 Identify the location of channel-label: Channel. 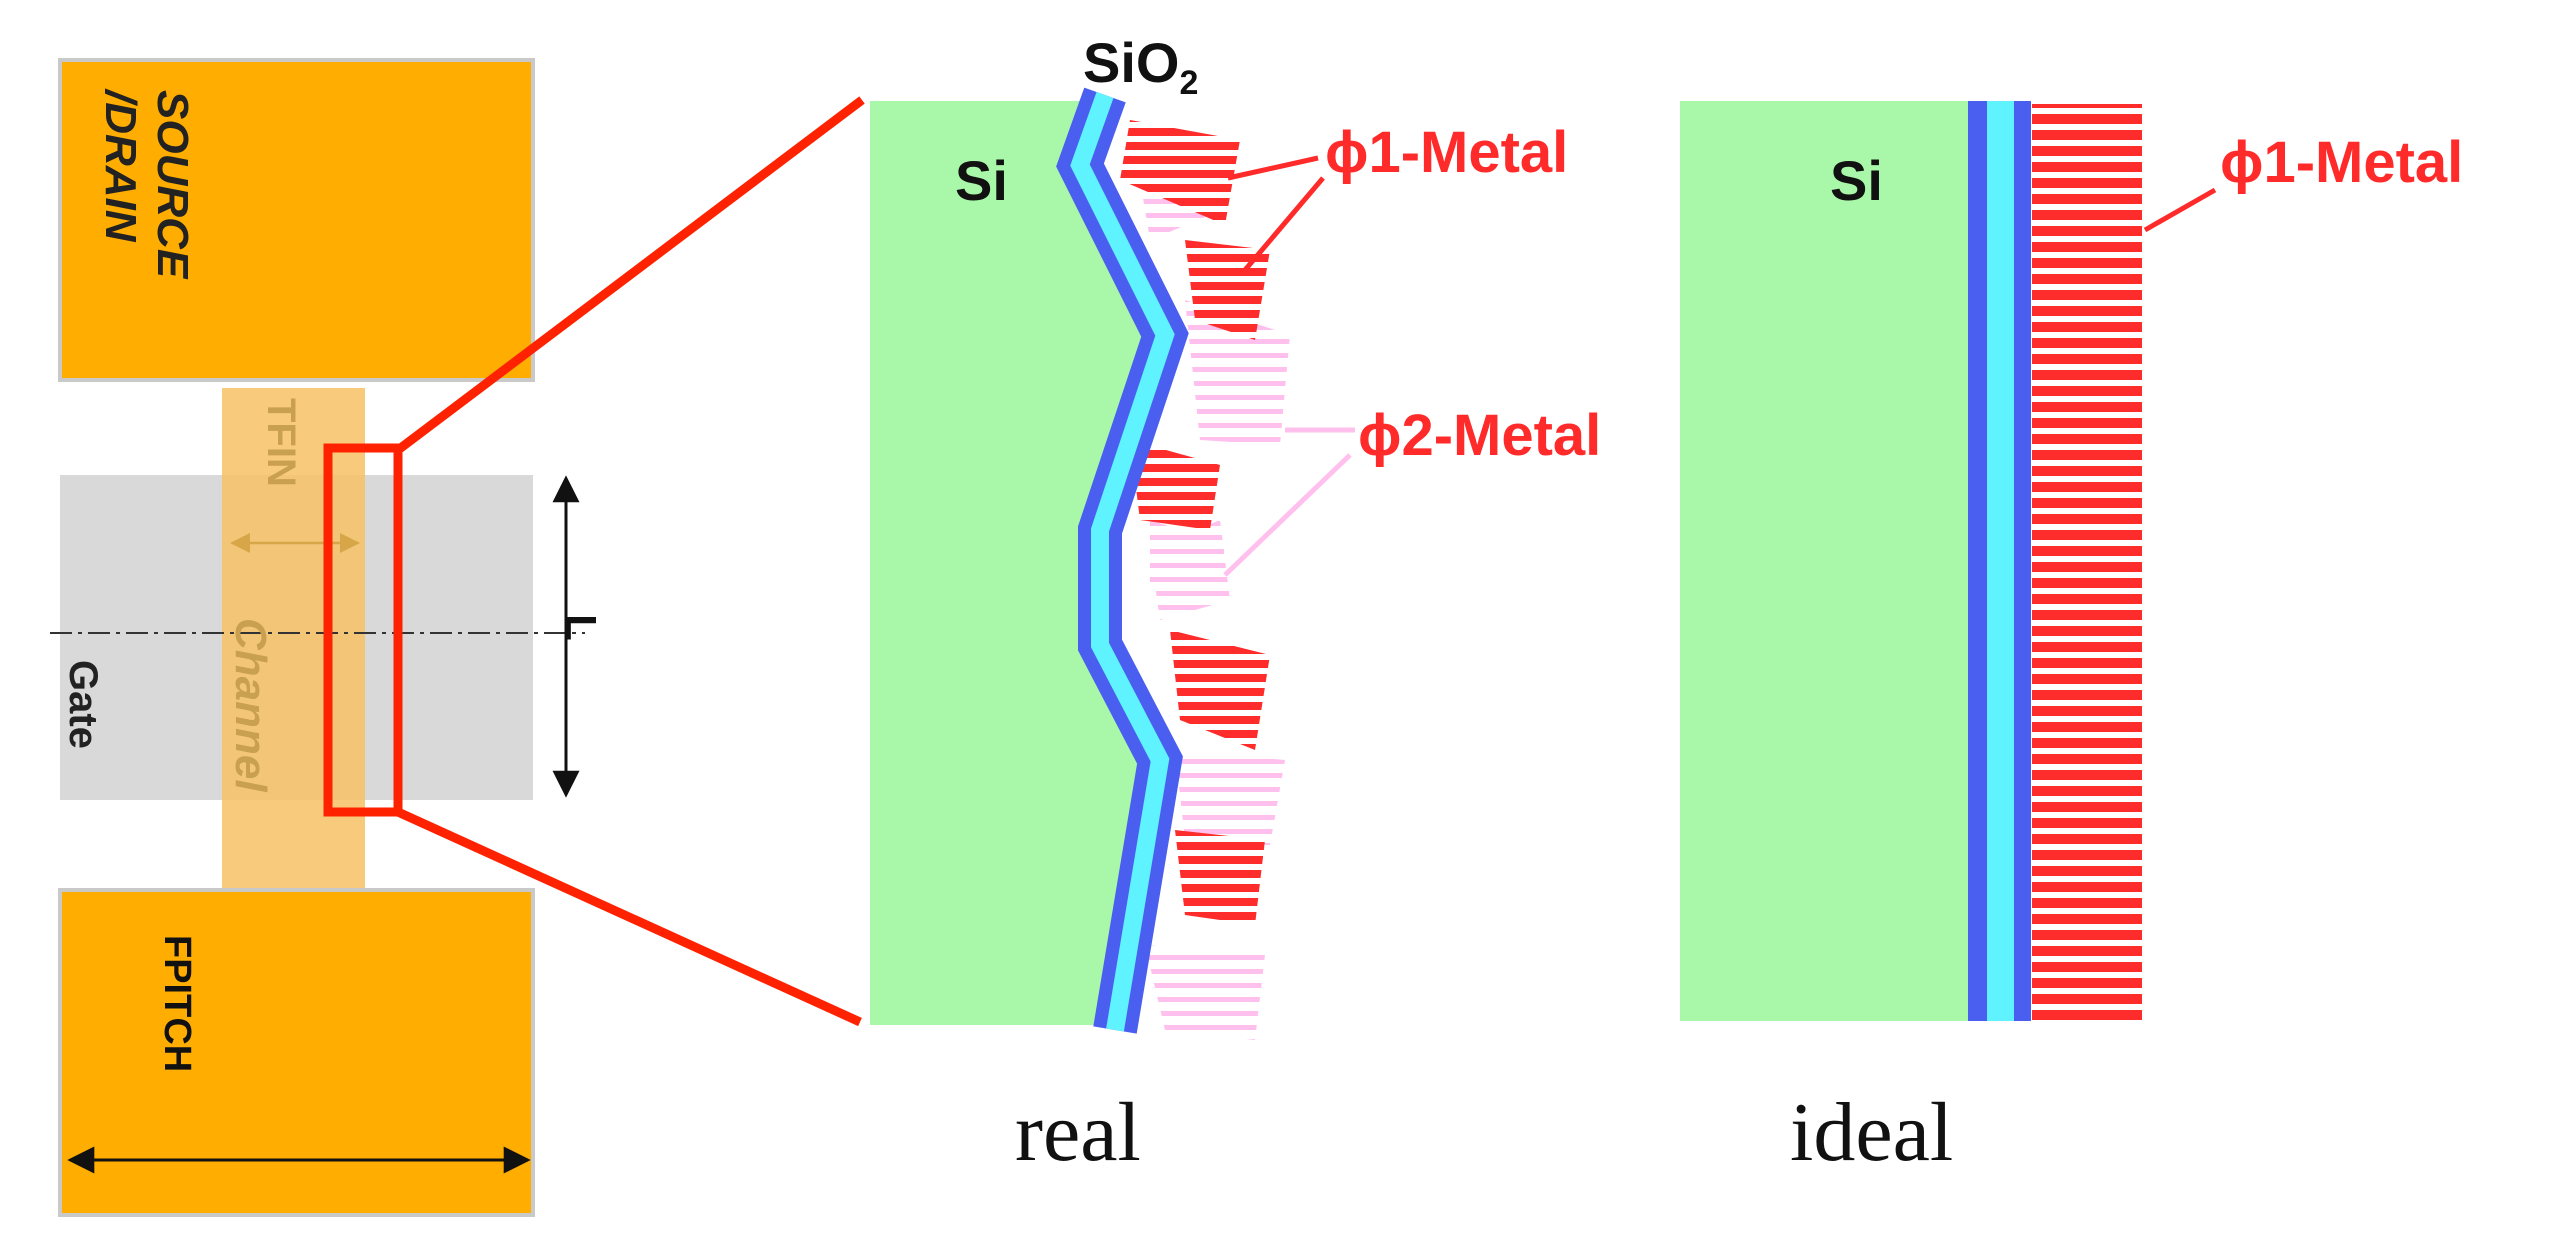
(250, 705).